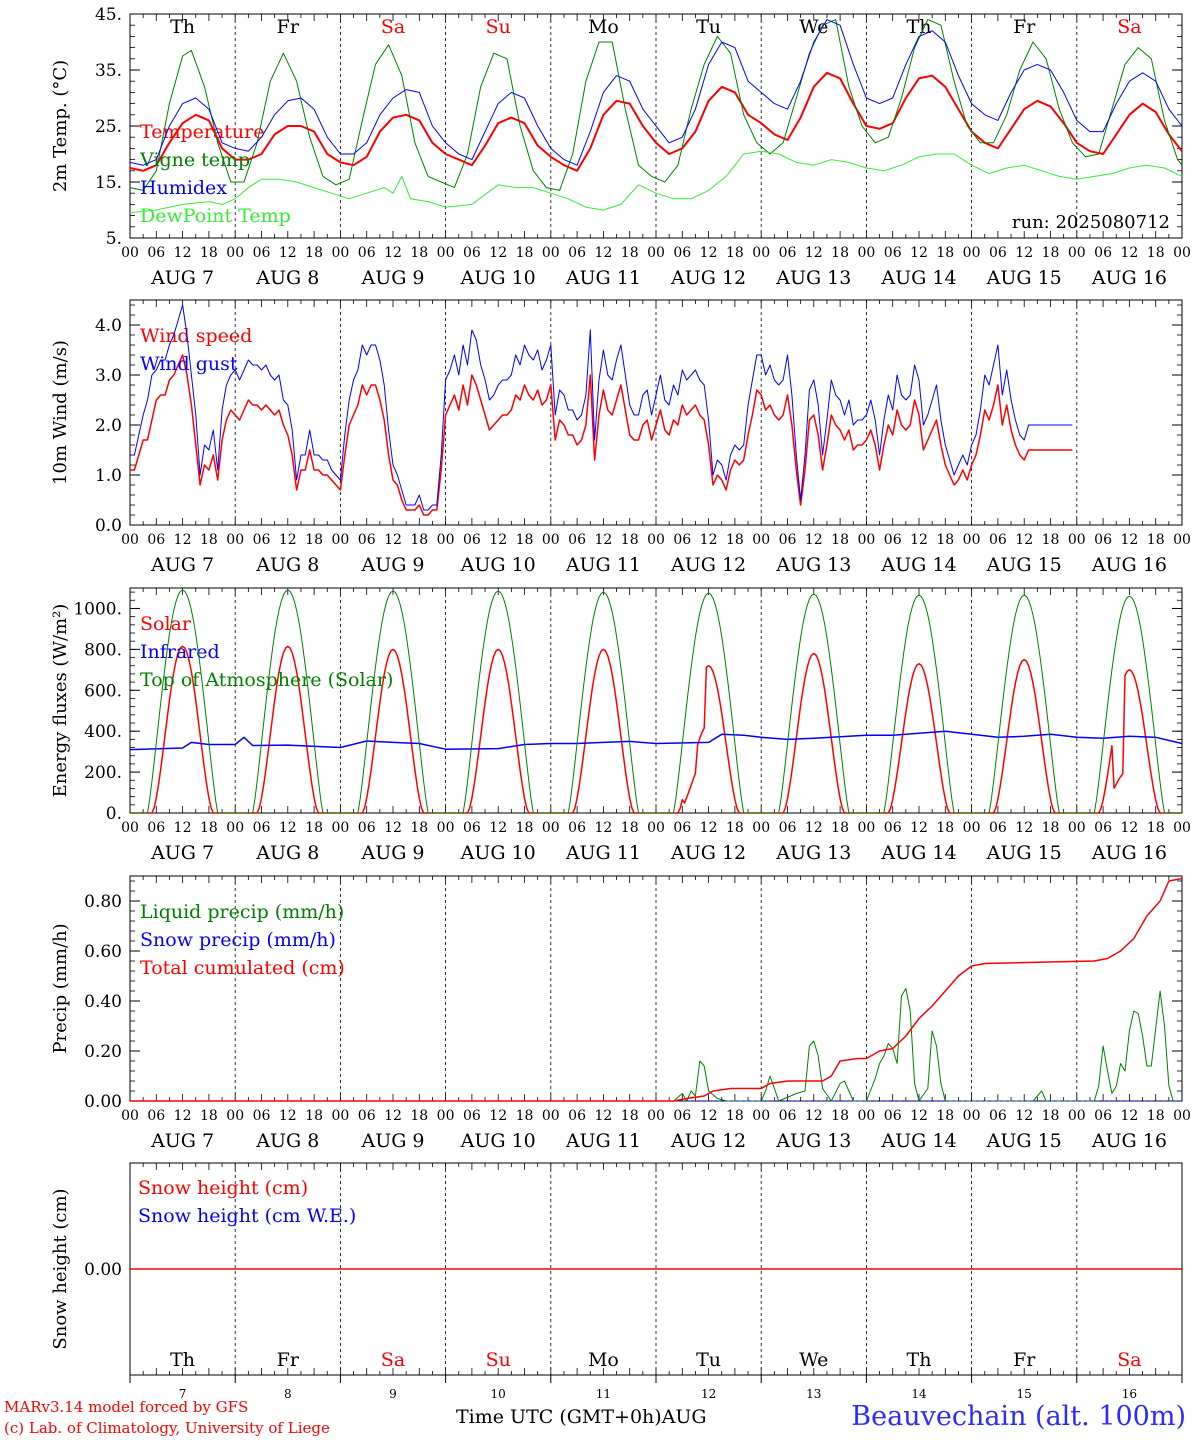 Image resolution: width=1194 pixels, height=1440 pixels. Describe the element at coordinates (919, 1393) in the screenshot. I see `snow-day-num: 14` at that location.